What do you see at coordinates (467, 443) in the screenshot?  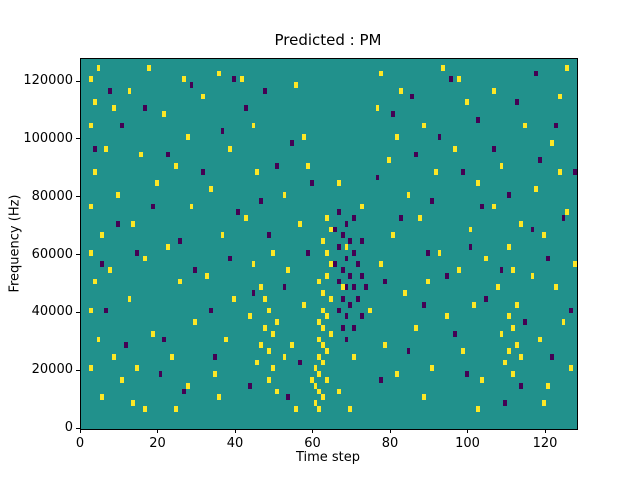 I see `x-tick-label: 100` at bounding box center [467, 443].